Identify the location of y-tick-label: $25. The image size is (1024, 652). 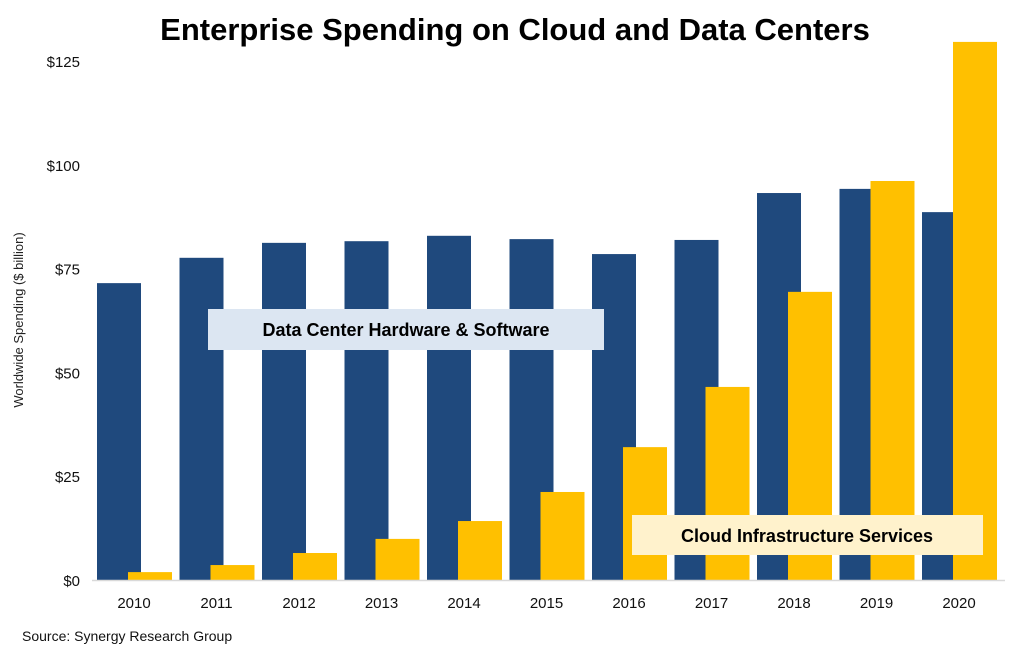
(67, 477).